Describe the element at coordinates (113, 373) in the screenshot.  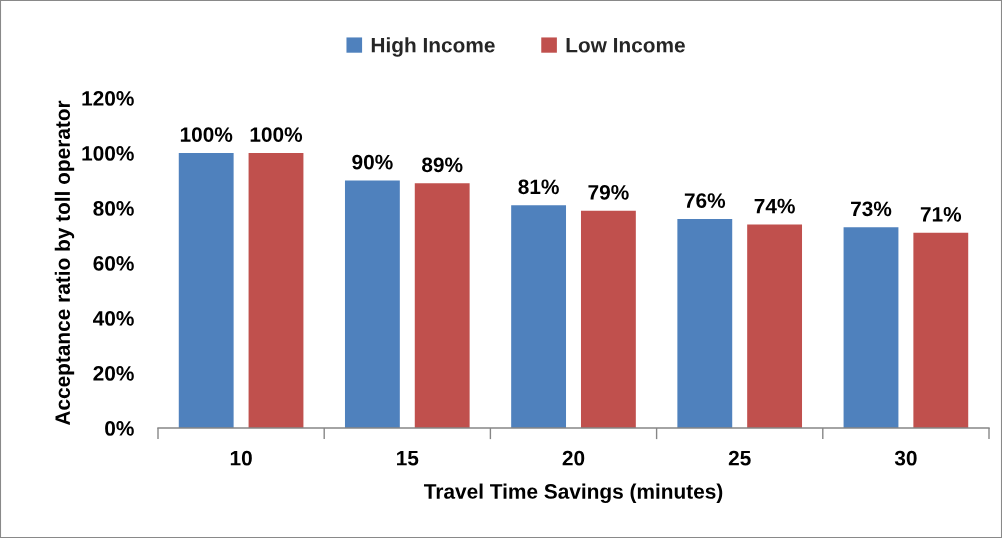
I see `y-tick-label: 20%` at that location.